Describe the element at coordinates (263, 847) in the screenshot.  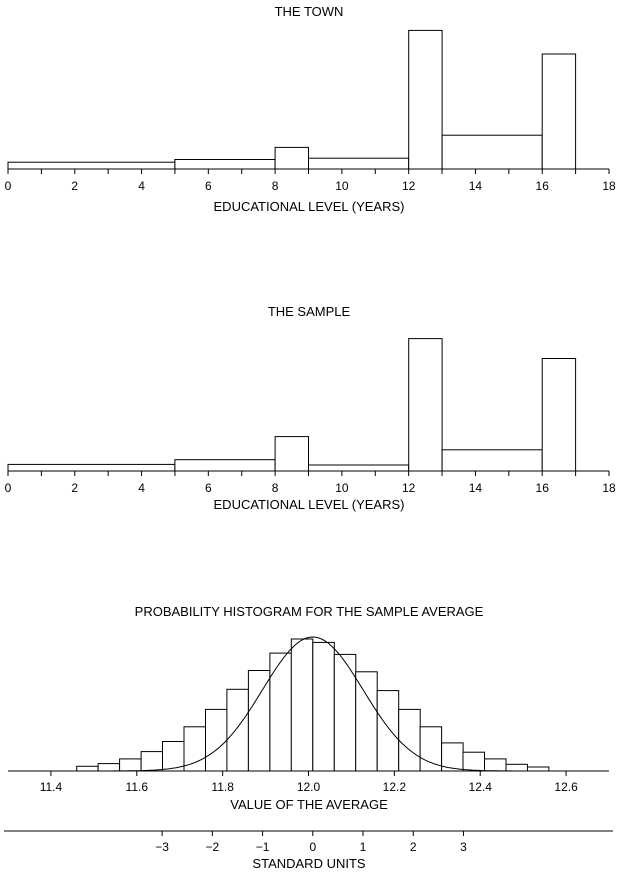
I see `standard-units-tick-label: −1` at that location.